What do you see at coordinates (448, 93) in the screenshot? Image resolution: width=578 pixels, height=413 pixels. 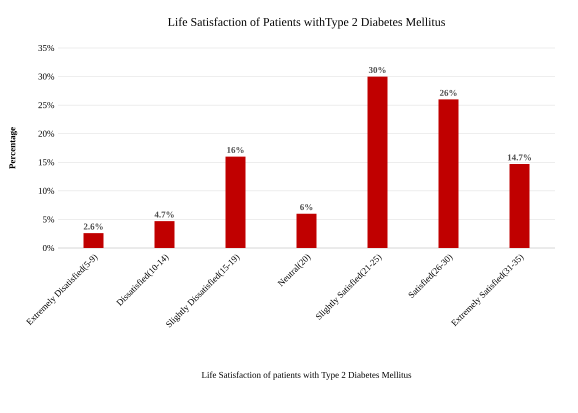 I see `data-label: 26%` at bounding box center [448, 93].